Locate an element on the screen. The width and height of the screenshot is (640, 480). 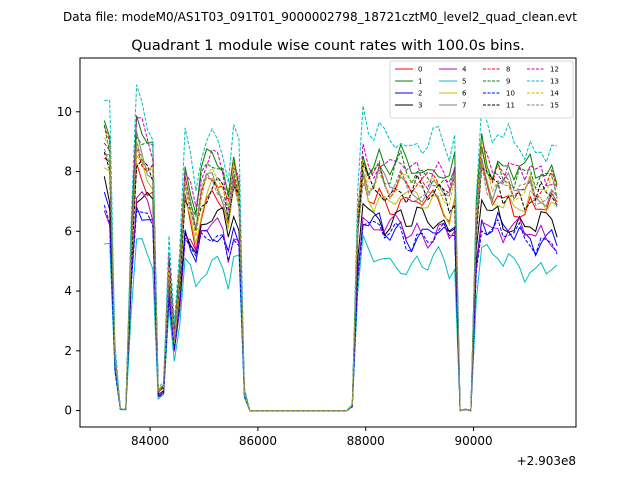
legend-label-15: 15 is located at coordinates (554, 106).